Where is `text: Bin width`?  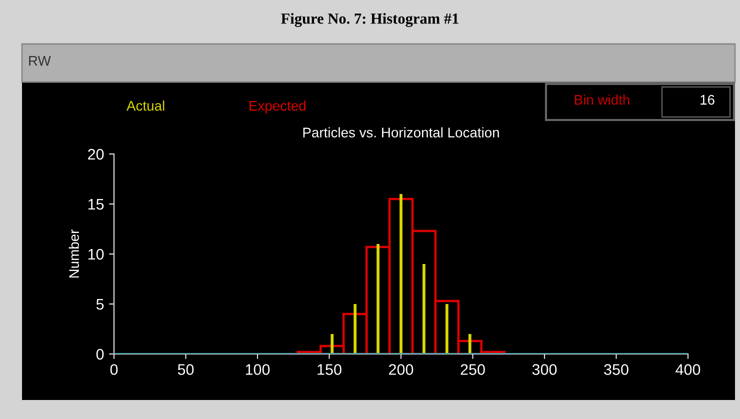
text: Bin width is located at coordinates (602, 99).